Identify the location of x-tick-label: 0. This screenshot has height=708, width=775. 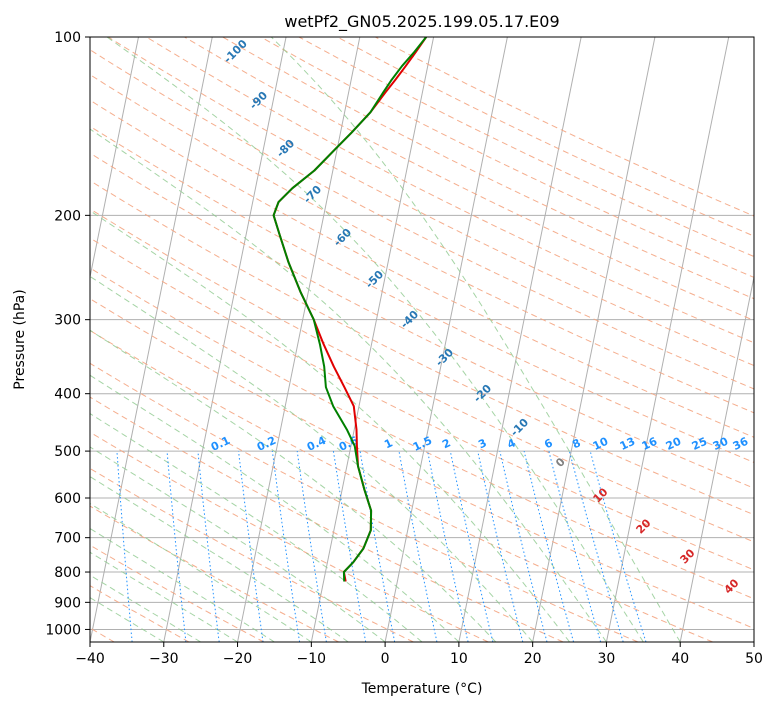
(385, 659).